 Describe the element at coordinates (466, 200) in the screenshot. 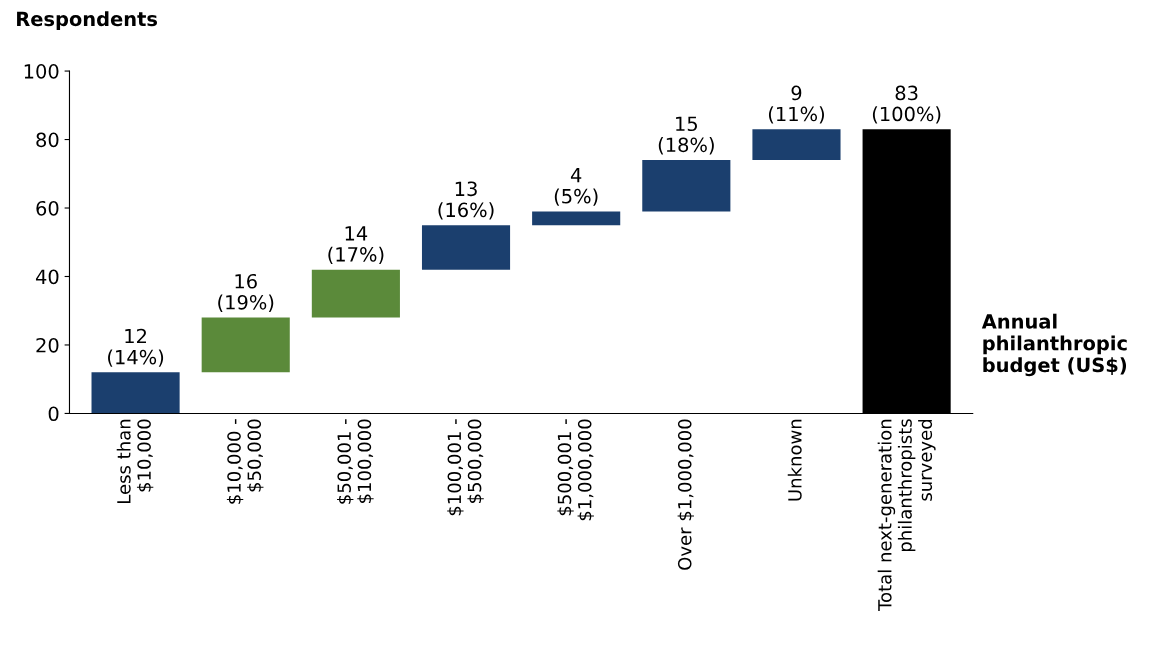

I see `data-label: 13 (16%)` at that location.